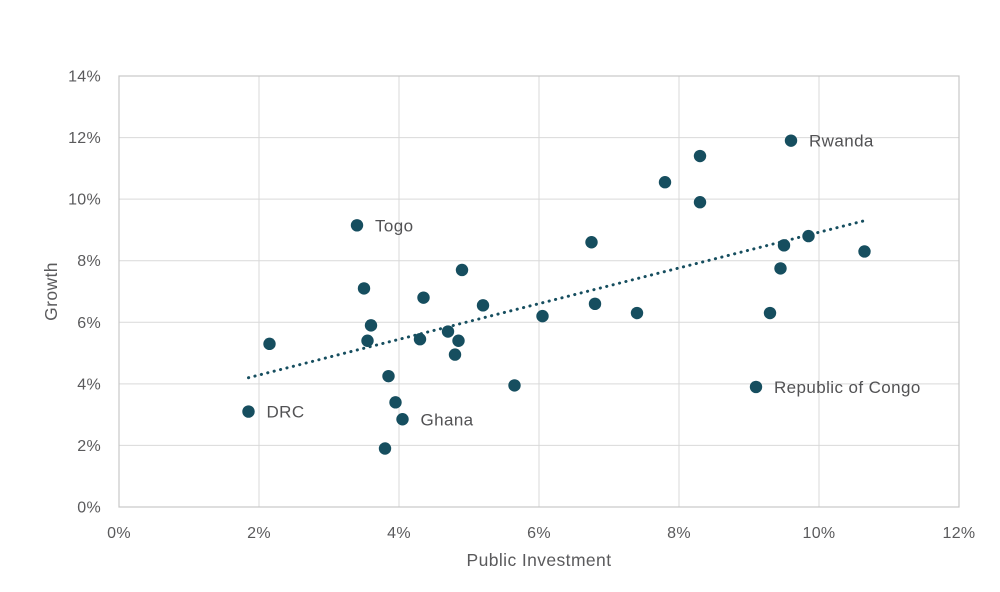 This screenshot has width=1000, height=592. What do you see at coordinates (847, 387) in the screenshot?
I see `point-label: Republic of Congo` at bounding box center [847, 387].